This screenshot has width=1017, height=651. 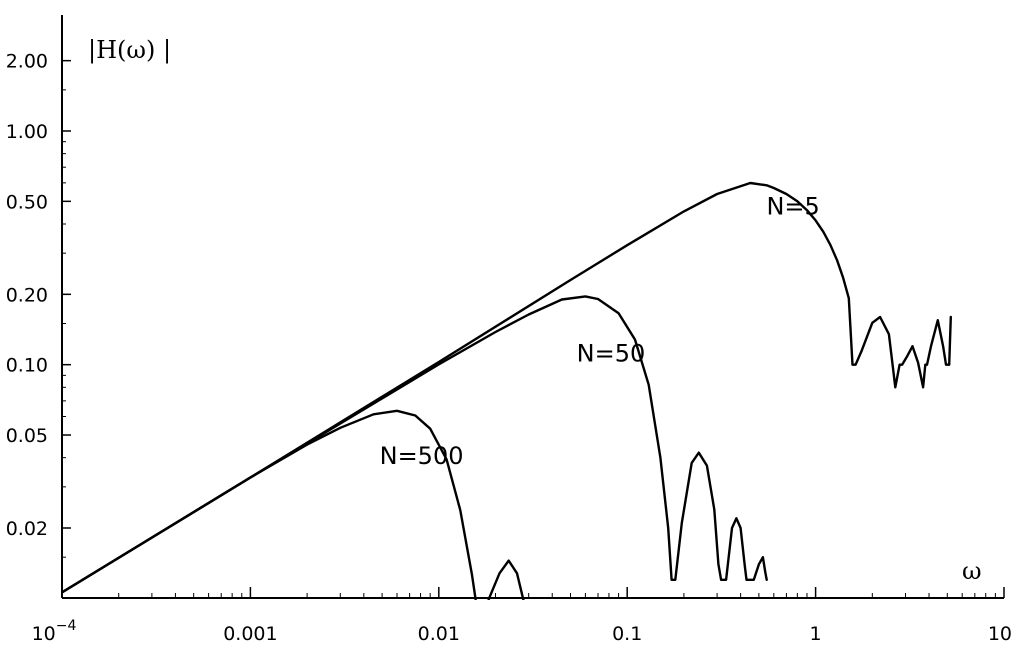 What do you see at coordinates (27, 62) in the screenshot?
I see `y-tick-label: 2.00` at bounding box center [27, 62].